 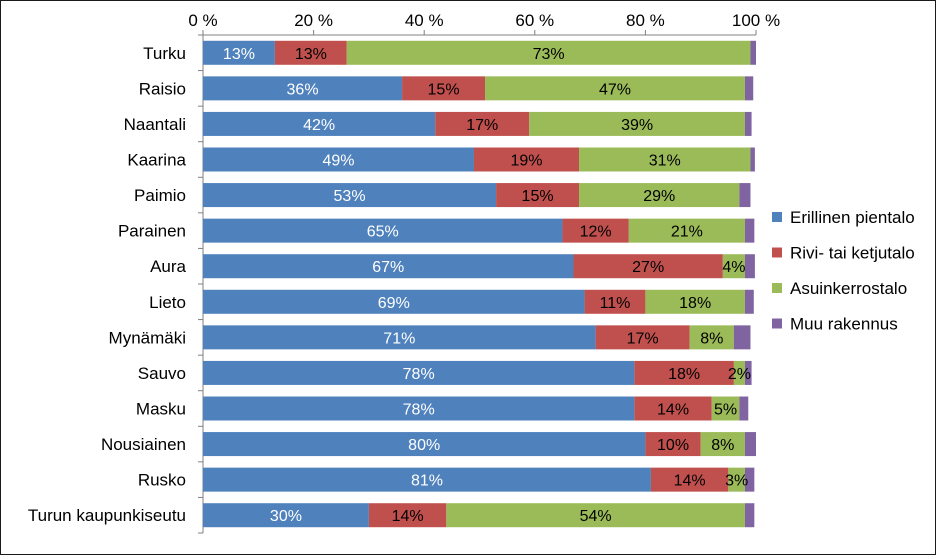 I want to click on bar-rivi-tai-ketjutalo-masku, so click(x=673, y=408).